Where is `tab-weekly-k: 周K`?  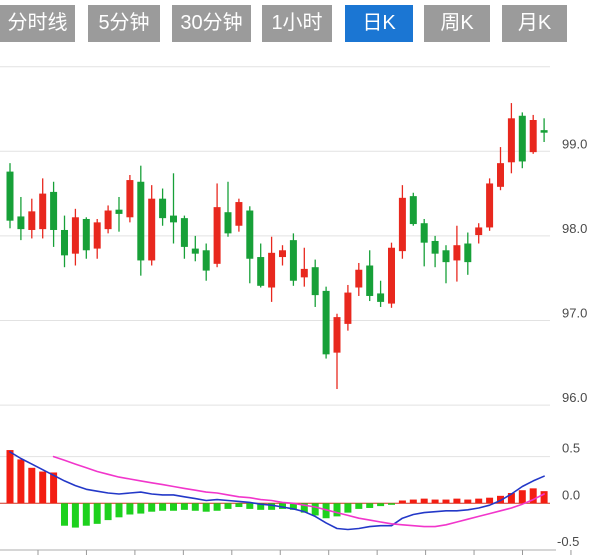 tab-weekly-k: 周K is located at coordinates (457, 23).